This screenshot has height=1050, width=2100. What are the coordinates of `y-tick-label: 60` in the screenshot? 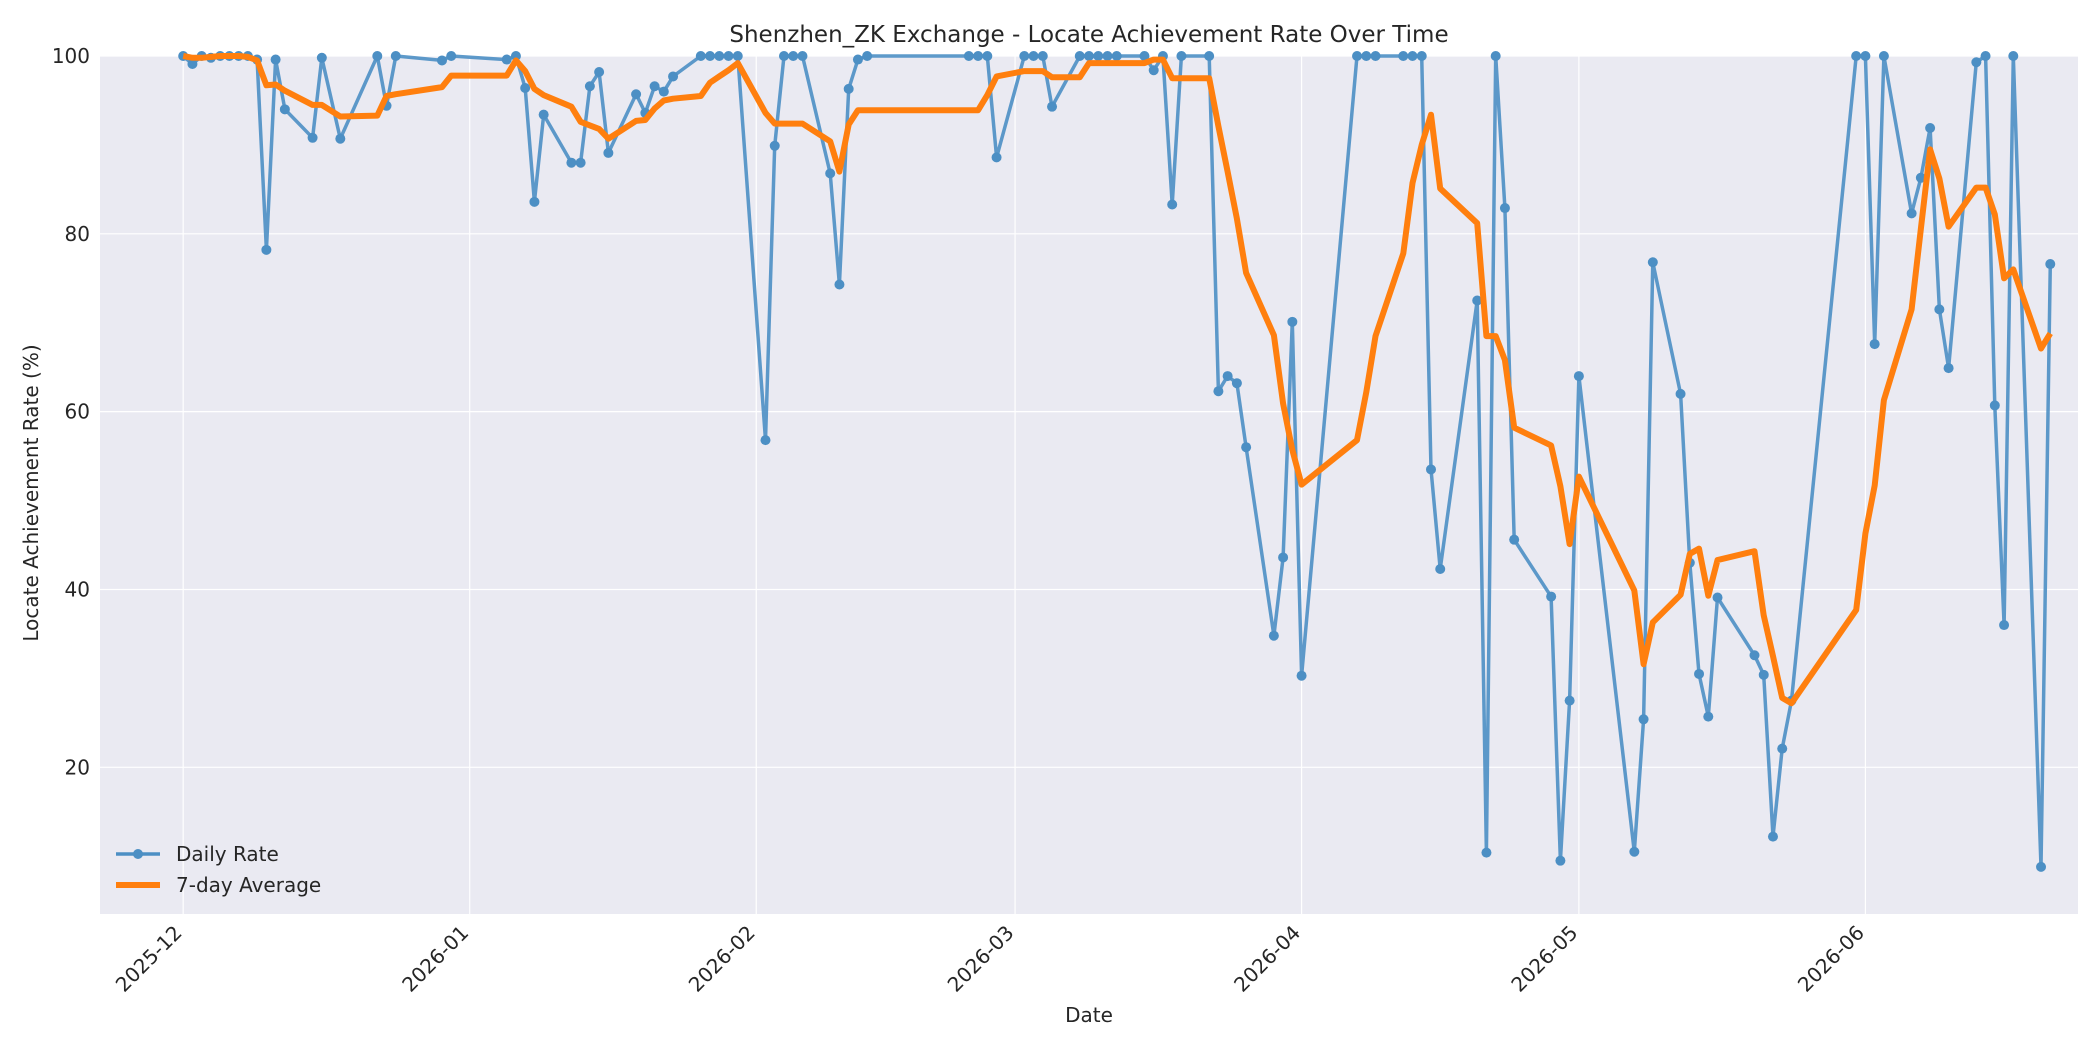 It's located at (77, 412).